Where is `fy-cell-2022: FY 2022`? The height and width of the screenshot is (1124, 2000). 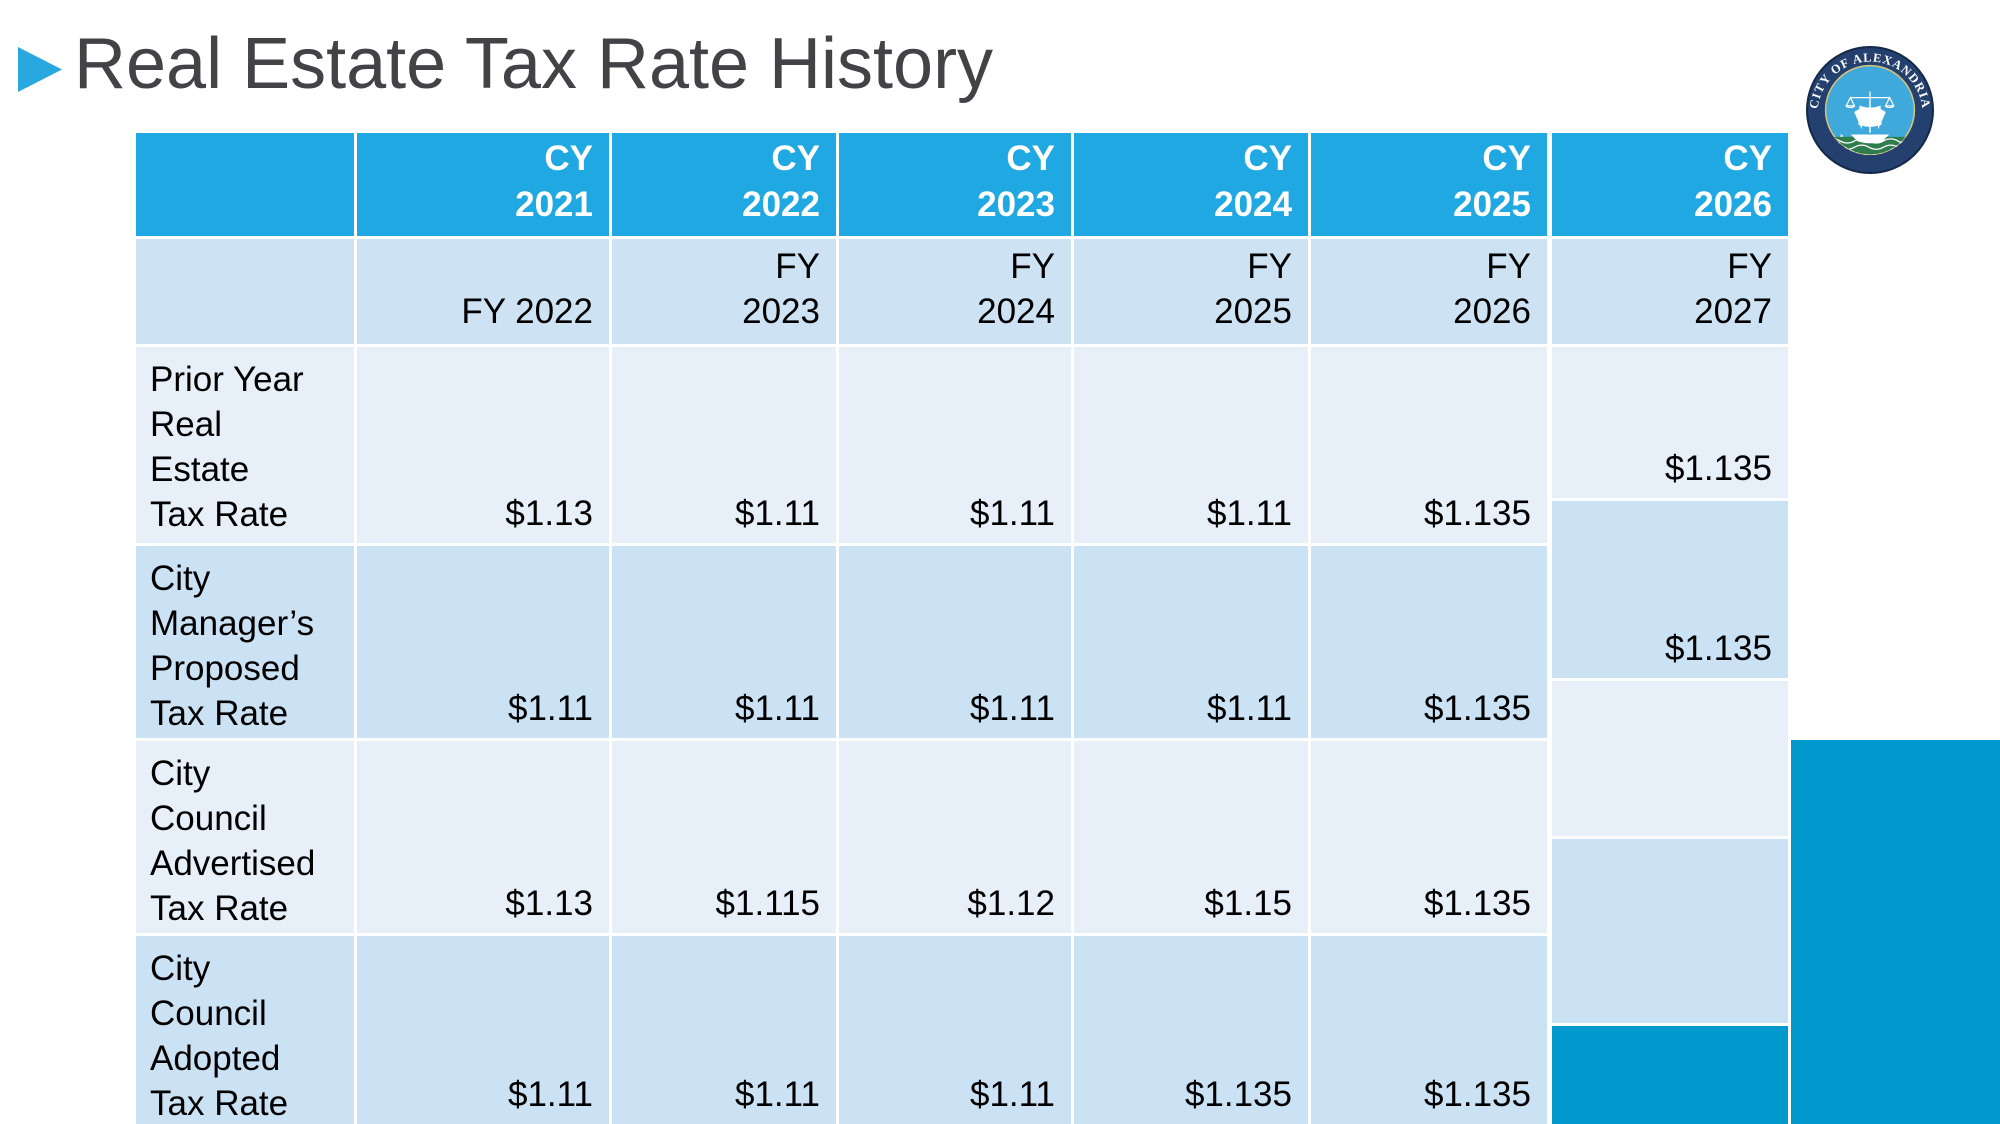 fy-cell-2022: FY 2022 is located at coordinates (483, 291).